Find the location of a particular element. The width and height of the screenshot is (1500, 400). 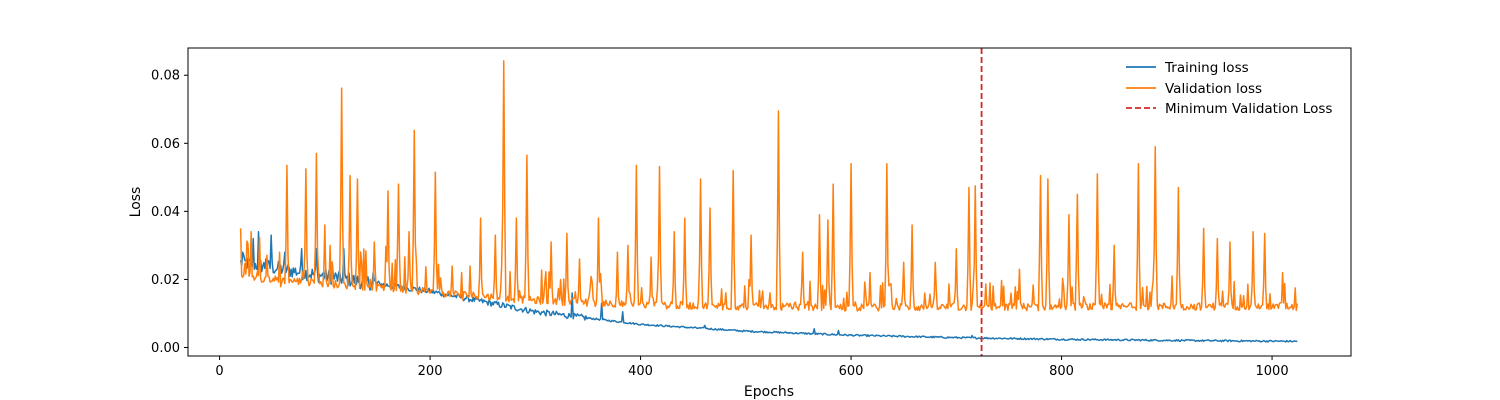

legend-label-min-val-loss: Minimum Validation Loss is located at coordinates (1248, 109).